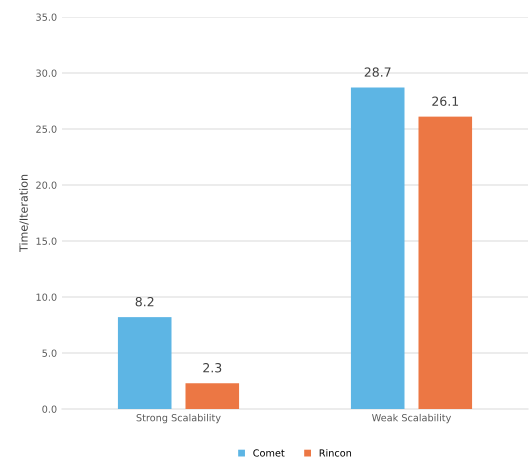 This screenshot has width=531, height=460. Describe the element at coordinates (336, 453) in the screenshot. I see `legend-label: Rincon` at that location.